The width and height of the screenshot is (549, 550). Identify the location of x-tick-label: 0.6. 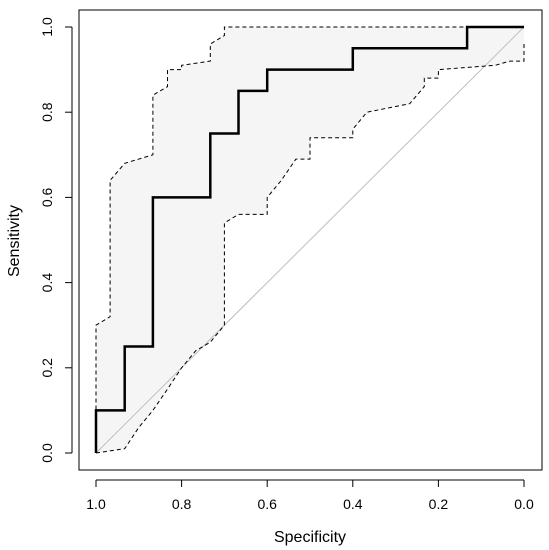
(267, 504).